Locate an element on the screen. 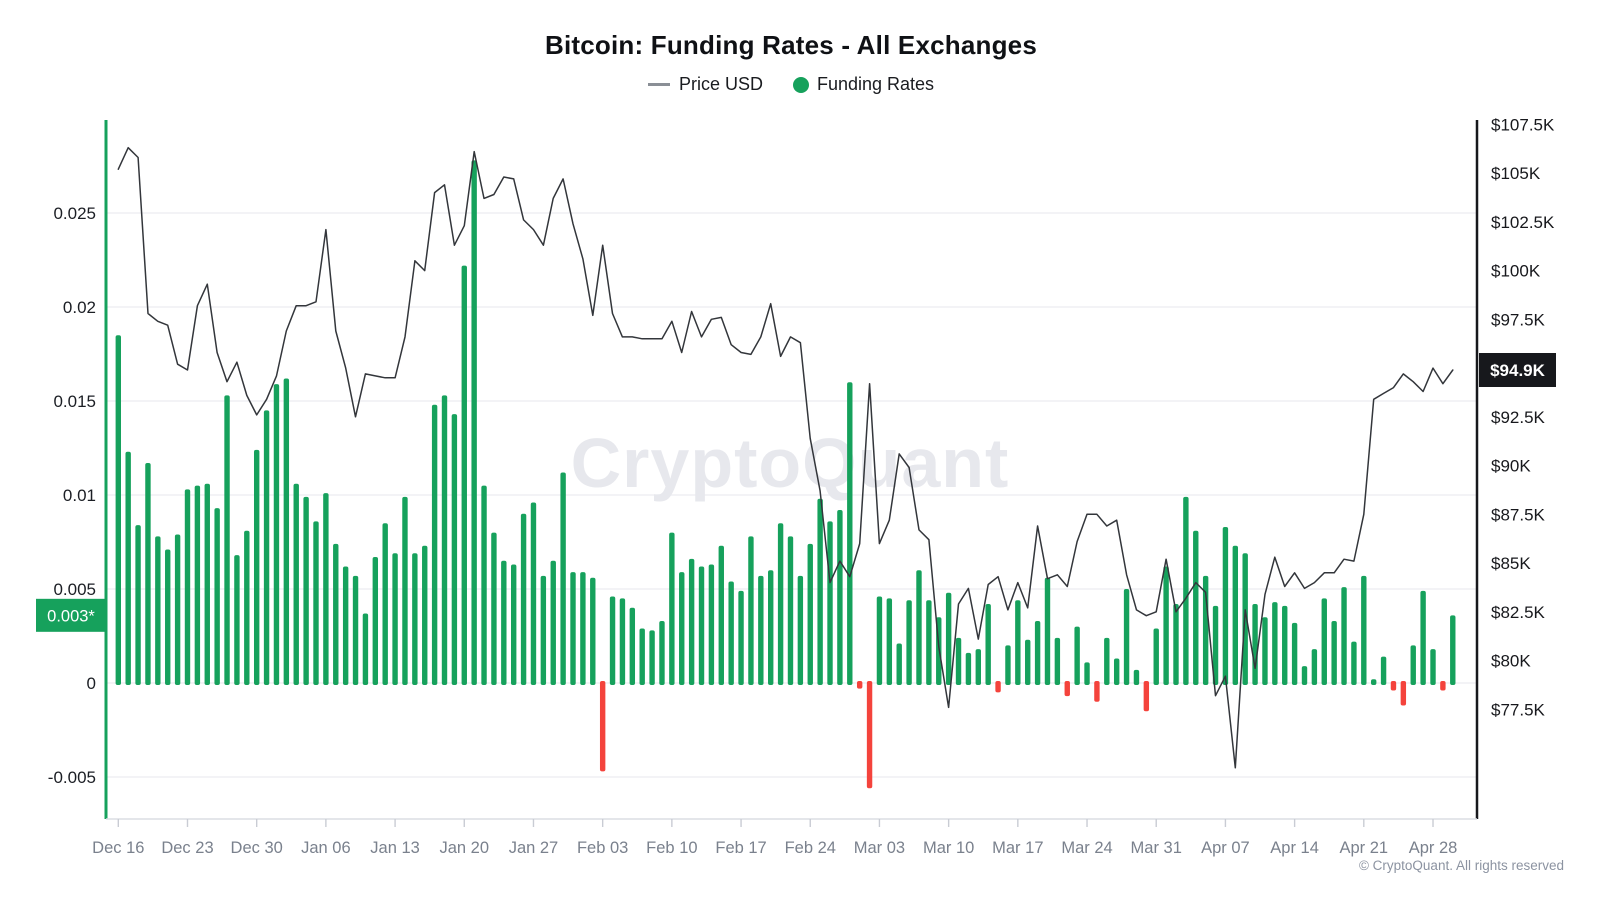 The height and width of the screenshot is (900, 1600). right-axis-tick-label: $77.5K is located at coordinates (1518, 709).